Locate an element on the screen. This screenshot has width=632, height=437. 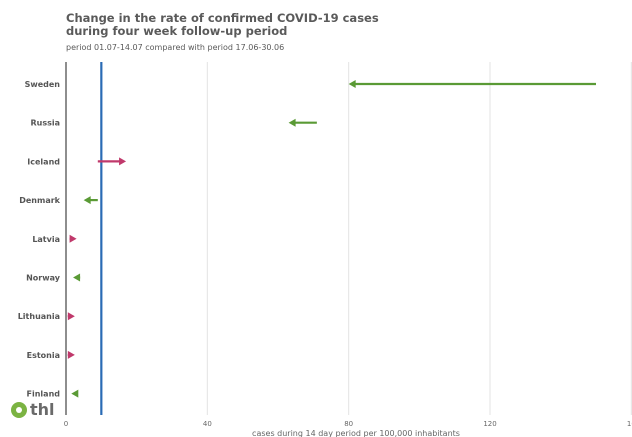
category-label: Latvia is located at coordinates (46, 239).